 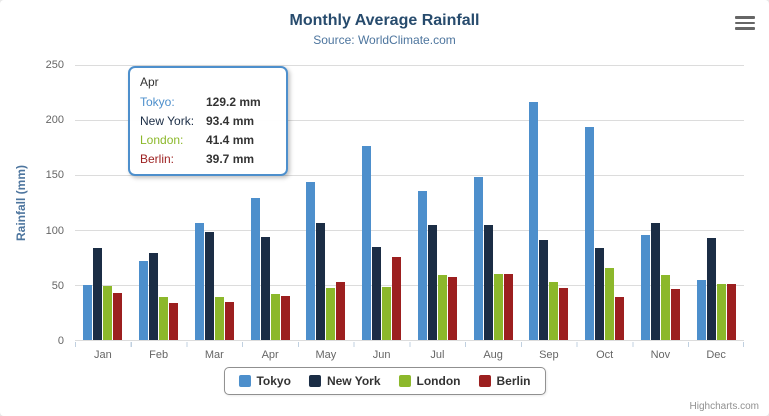 I want to click on tooltip-value: 93.4 mm, so click(x=230, y=121).